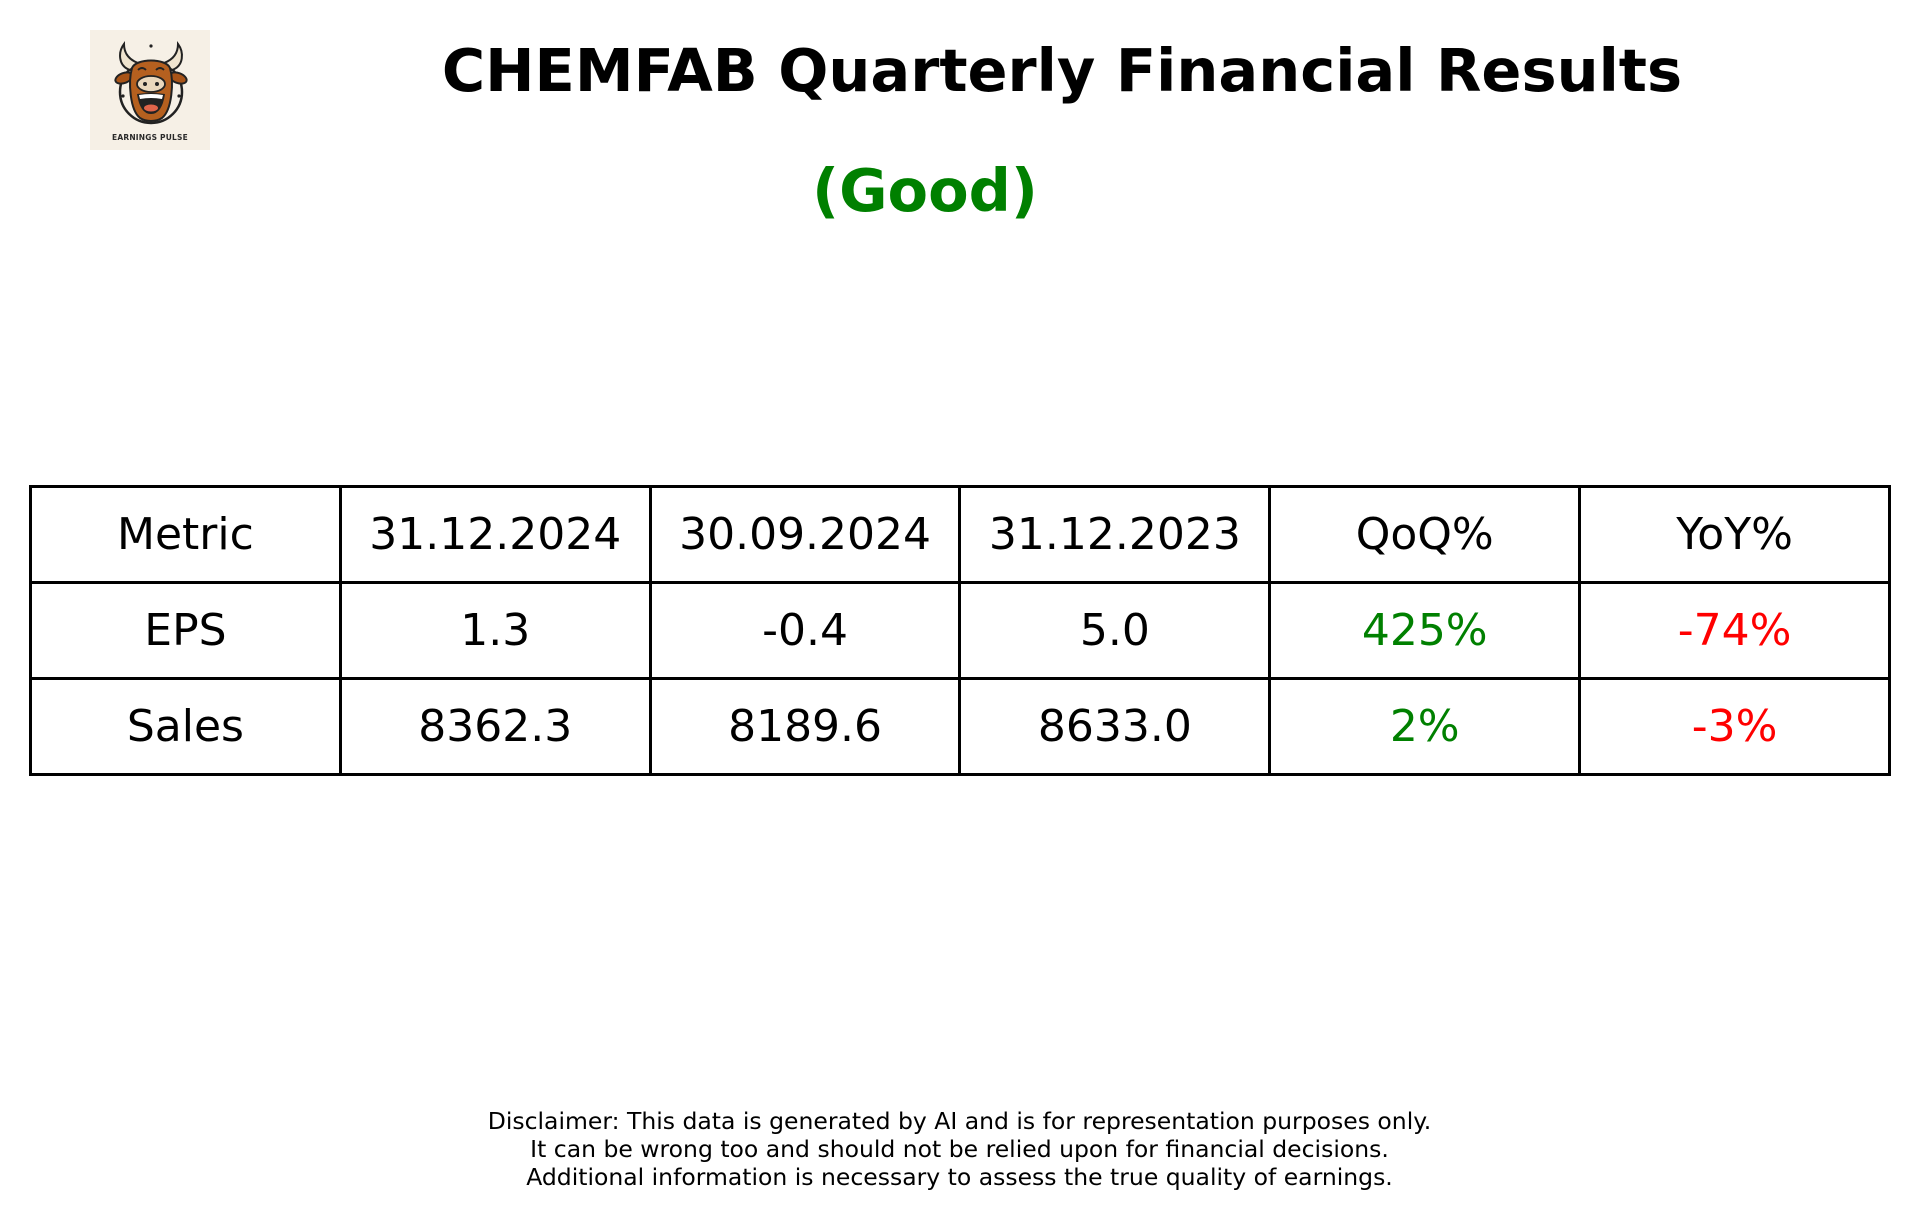  Describe the element at coordinates (1115, 630) in the screenshot. I see `year-ago-quarter-value: 5.0` at that location.